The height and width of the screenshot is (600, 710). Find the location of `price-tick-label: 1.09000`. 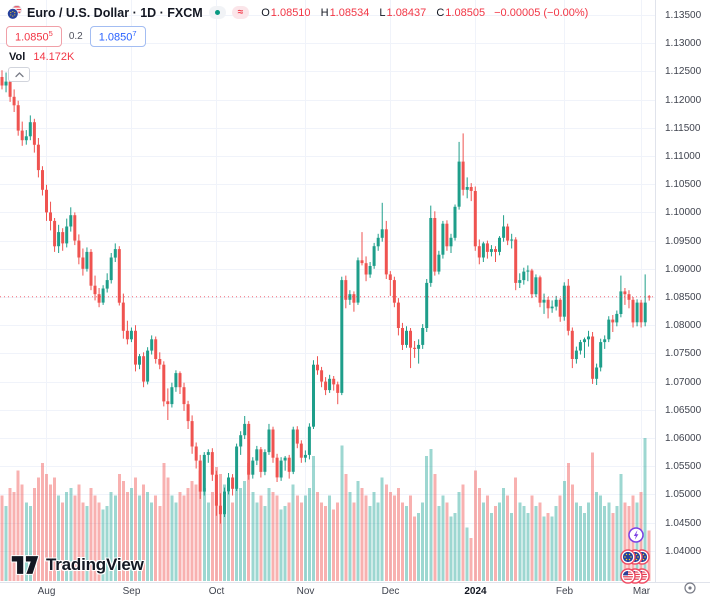

price-tick-label: 1.09000 is located at coordinates (683, 269).